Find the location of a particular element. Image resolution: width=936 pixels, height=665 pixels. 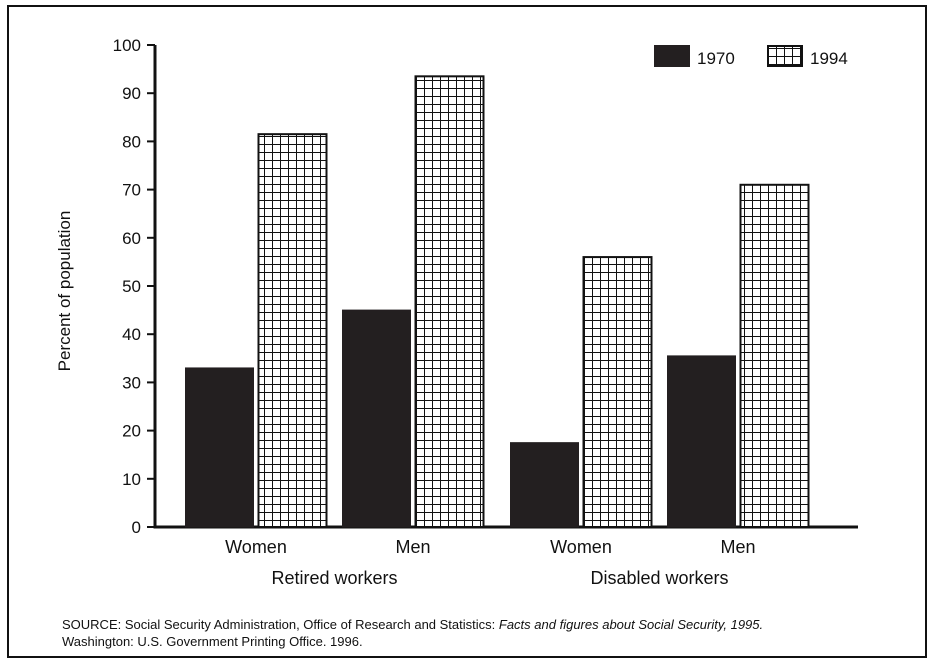

legend-swatch-1994 is located at coordinates (785, 56).